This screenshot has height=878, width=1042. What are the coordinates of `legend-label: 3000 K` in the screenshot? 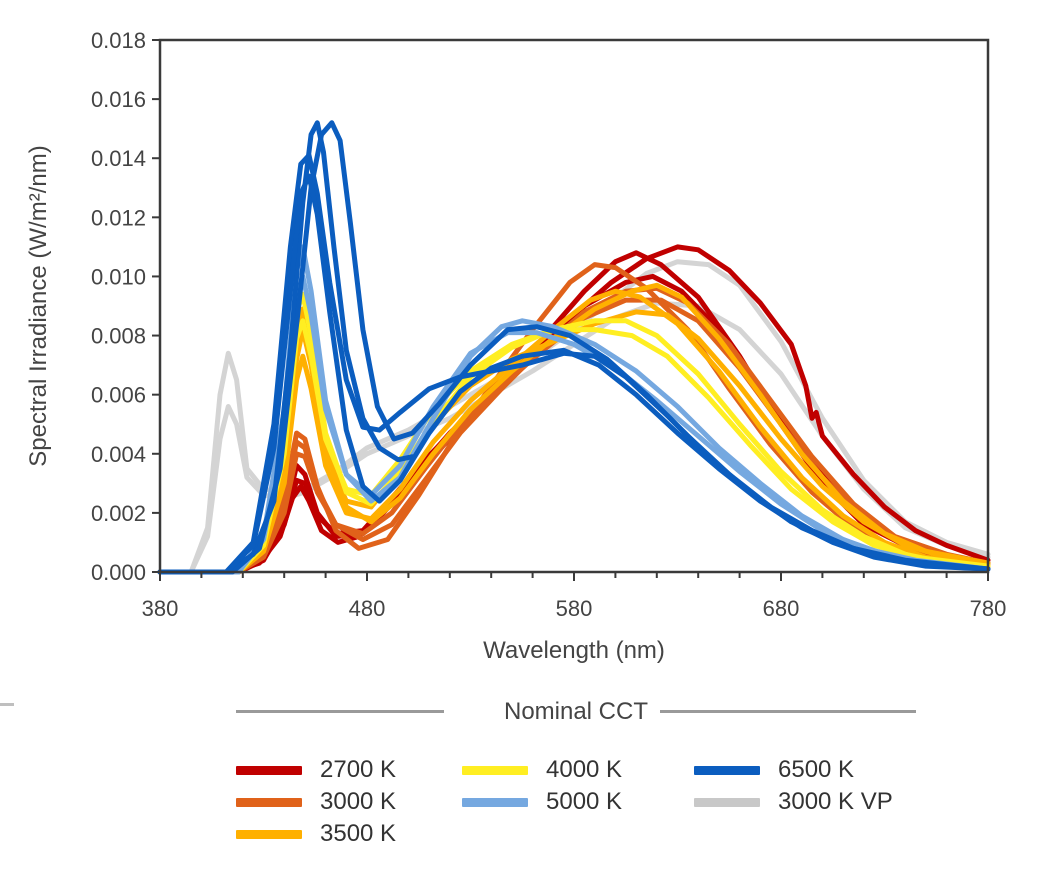 It's located at (358, 801).